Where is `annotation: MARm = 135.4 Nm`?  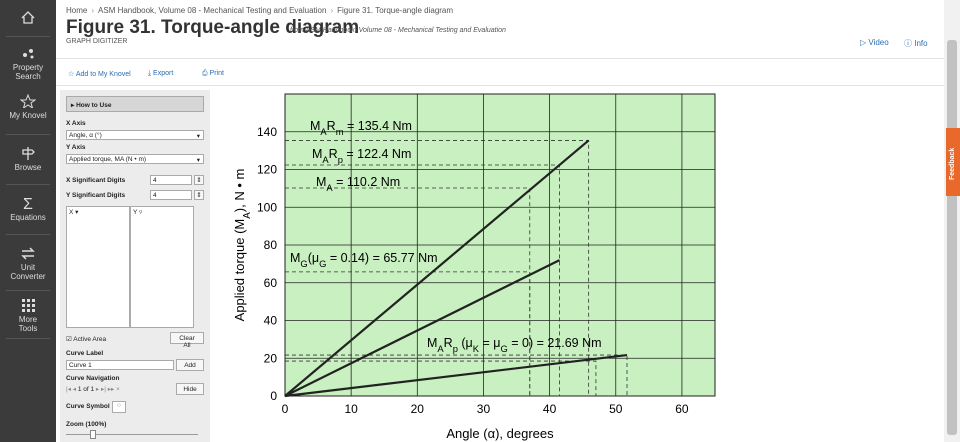
annotation: MARm = 135.4 Nm is located at coordinates (361, 128).